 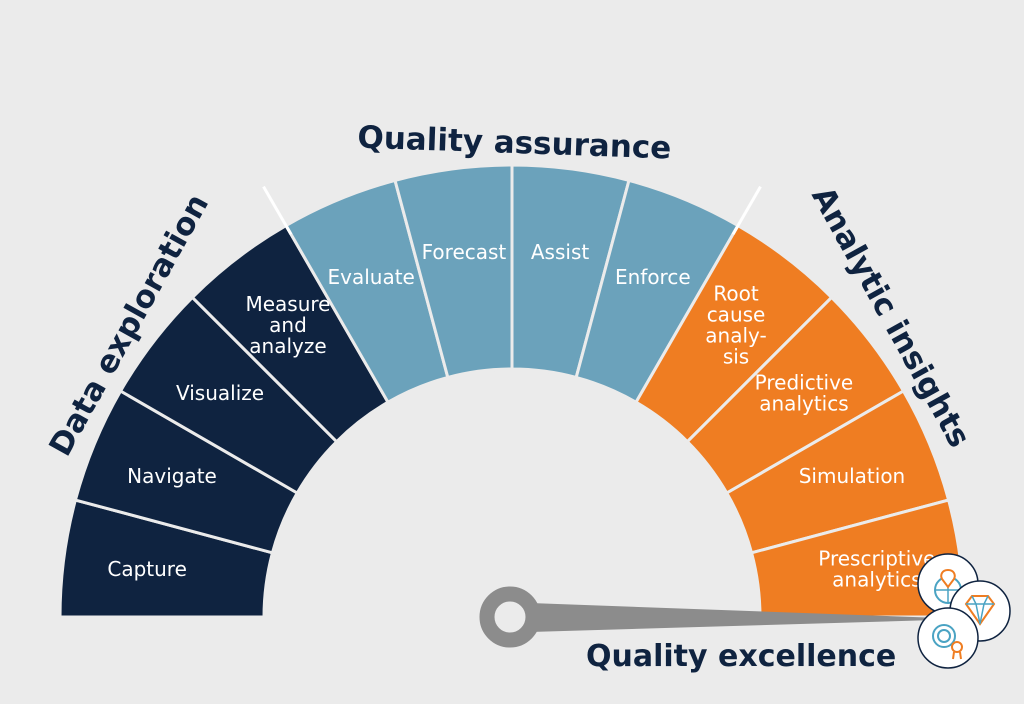 I want to click on category-label-quality-assurance: Quality assurance, so click(x=514, y=143).